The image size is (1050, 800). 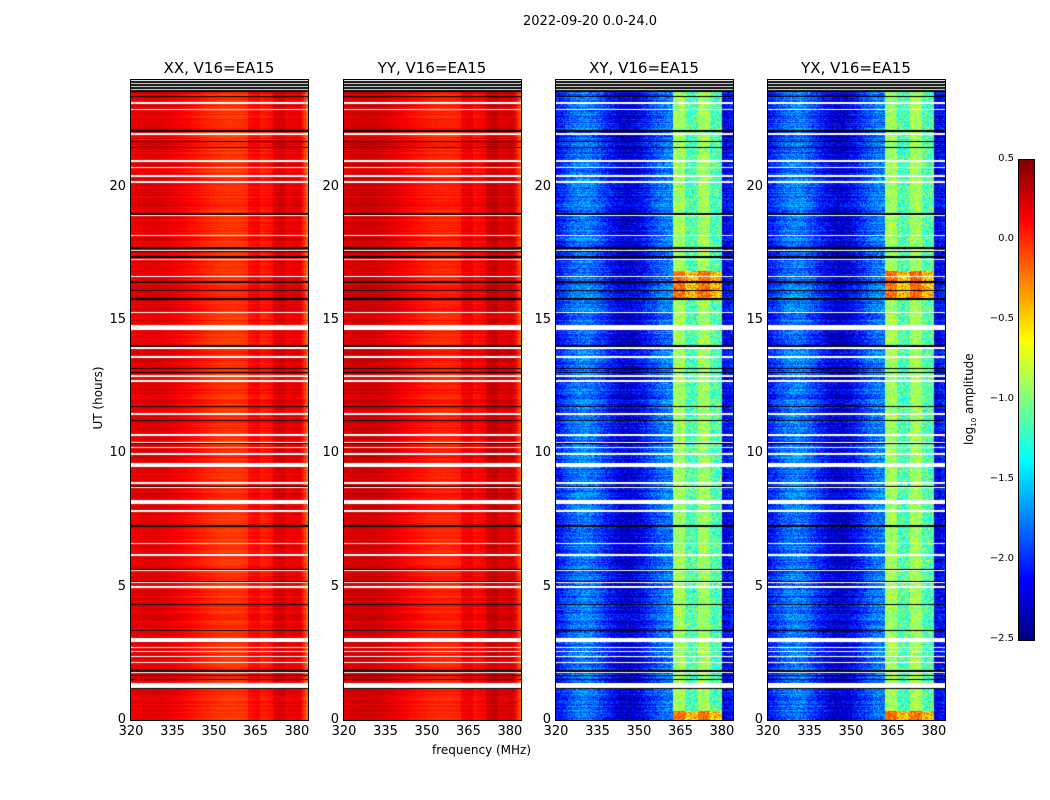 I want to click on colorbar-tick-label: −0.5, so click(x=1001, y=318).